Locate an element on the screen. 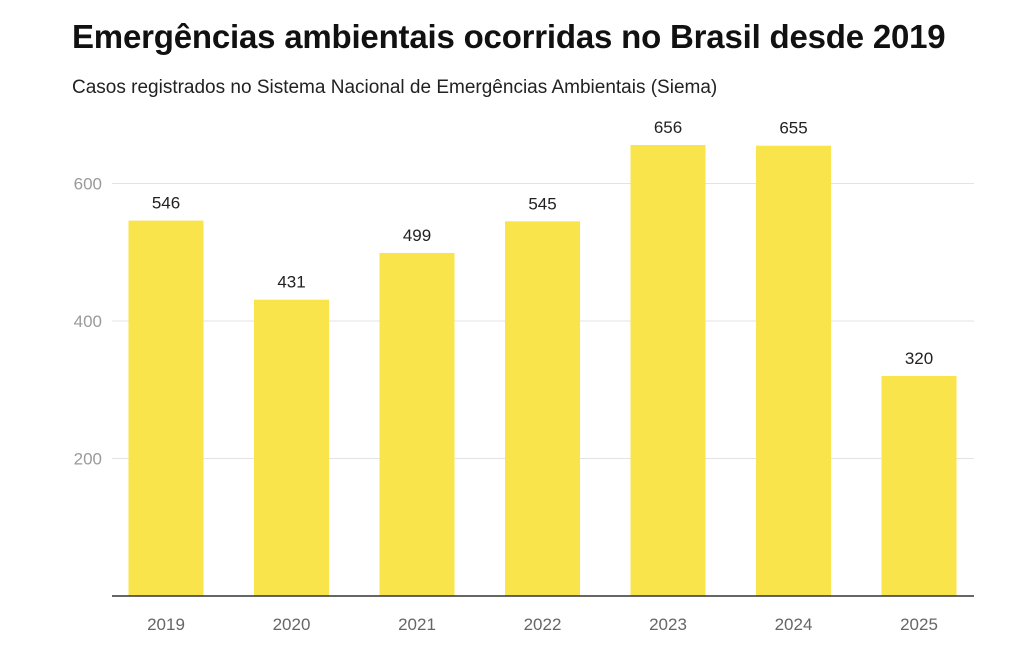 The image size is (1024, 662). bar-2023 is located at coordinates (668, 370).